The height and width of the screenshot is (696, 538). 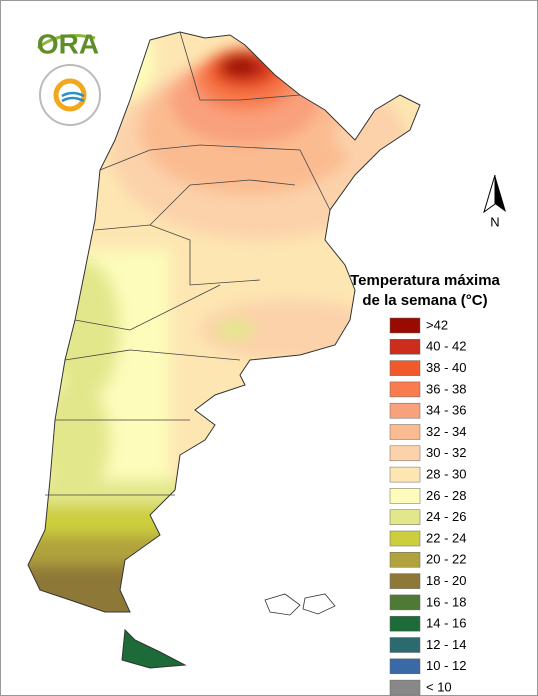 I want to click on legend-label: 20 - 22, so click(x=446, y=559).